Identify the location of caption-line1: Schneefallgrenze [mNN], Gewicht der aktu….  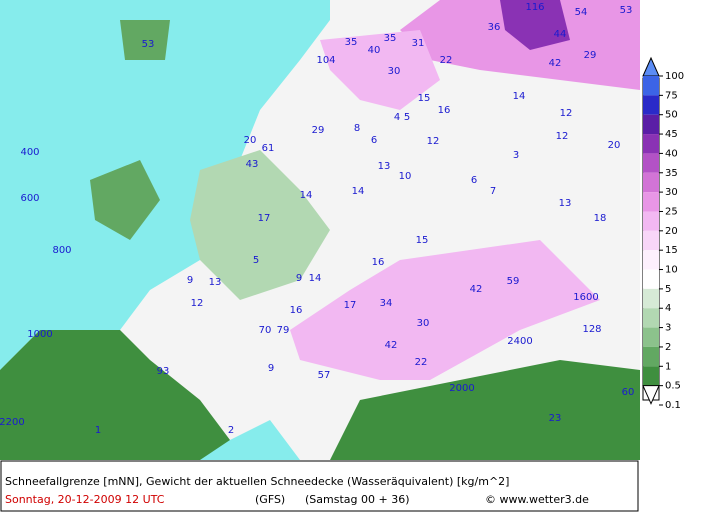
(257, 481).